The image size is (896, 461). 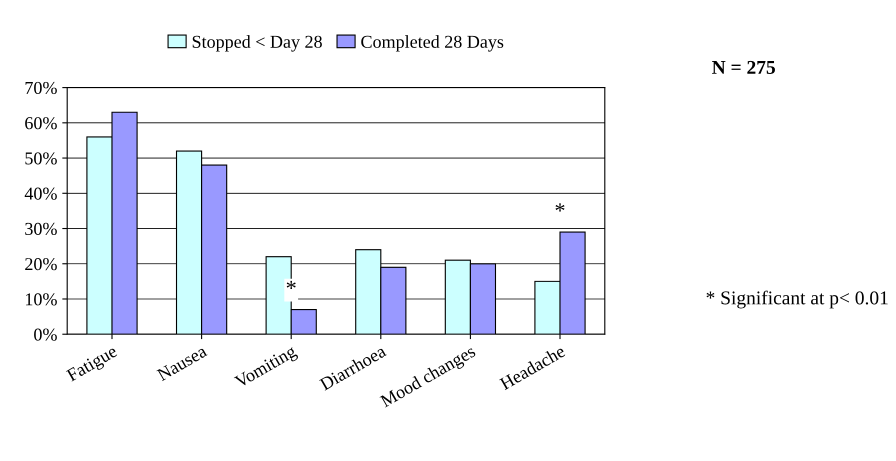 What do you see at coordinates (257, 43) in the screenshot?
I see `legend-label: Stopped < Day 28` at bounding box center [257, 43].